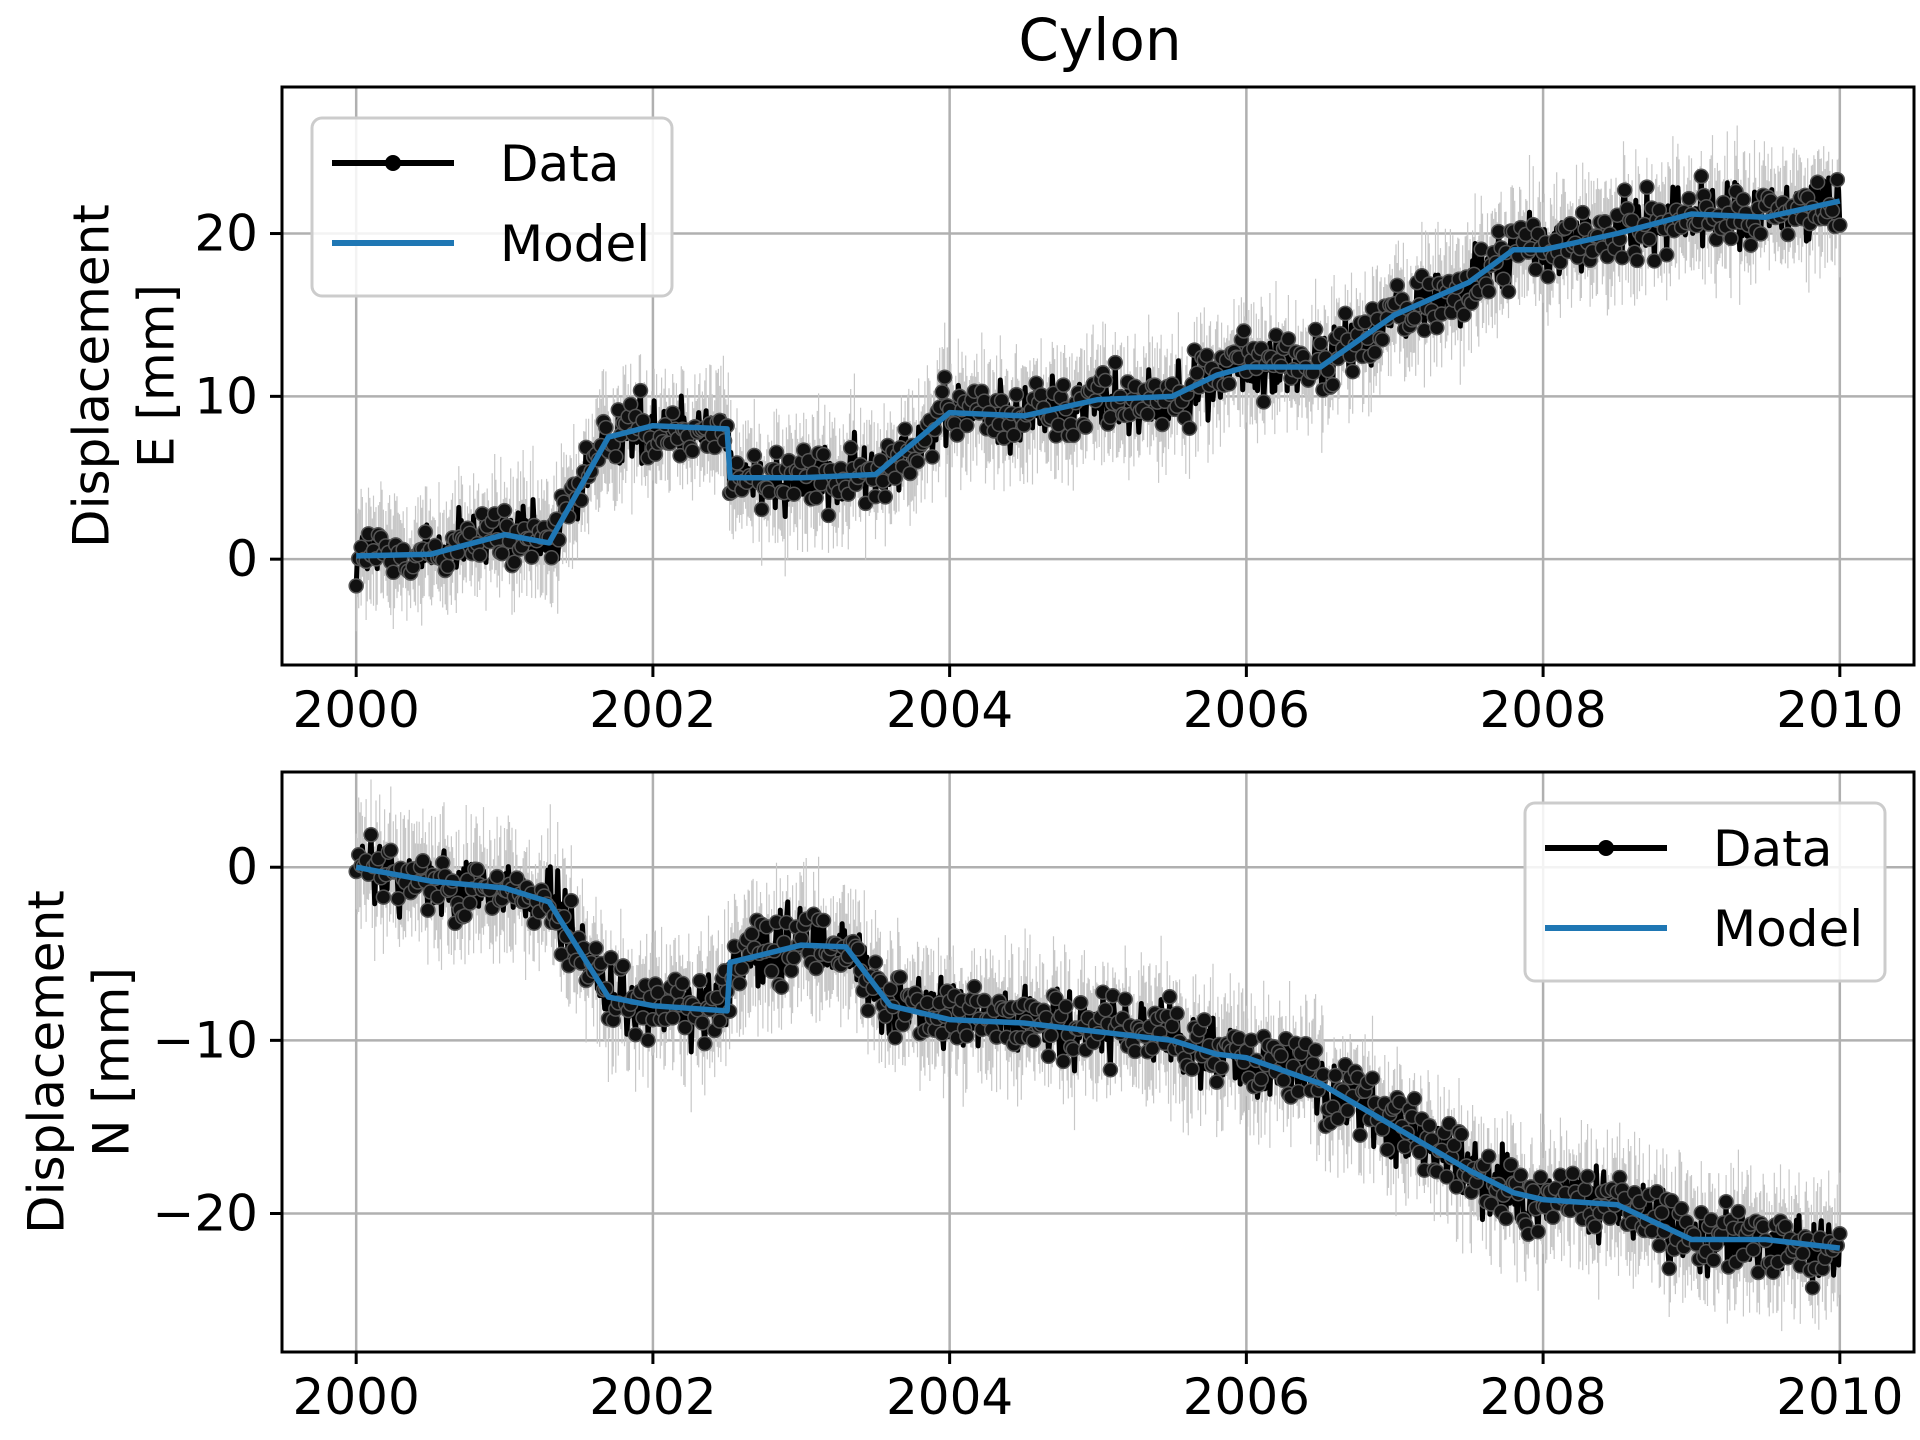 This screenshot has height=1440, width=1920. What do you see at coordinates (1542, 710) in the screenshot?
I see `x-tick-label: 2008` at bounding box center [1542, 710].